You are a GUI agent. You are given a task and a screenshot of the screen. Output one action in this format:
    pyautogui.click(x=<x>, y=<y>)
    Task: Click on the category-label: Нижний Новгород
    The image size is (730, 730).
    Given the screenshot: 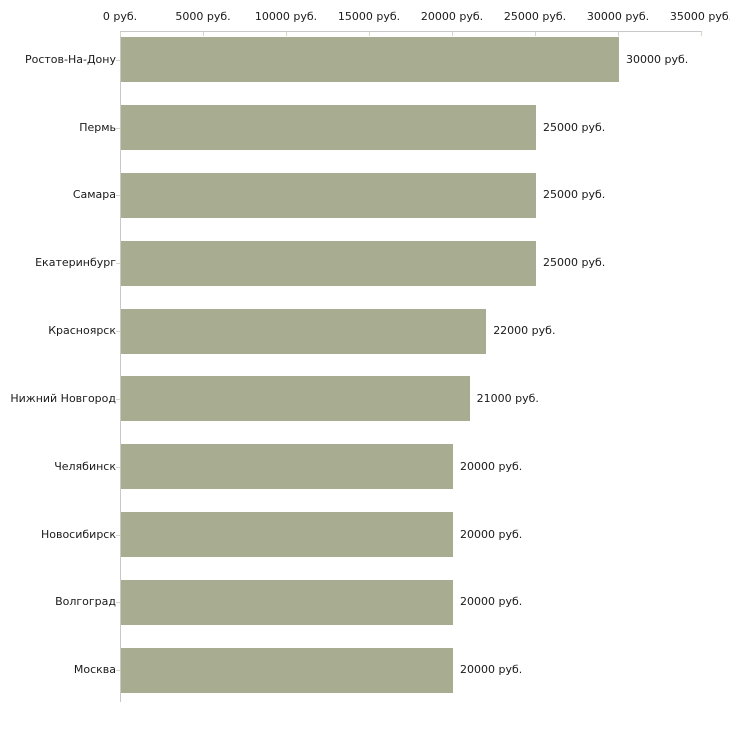 What is the action you would take?
    pyautogui.click(x=63, y=398)
    